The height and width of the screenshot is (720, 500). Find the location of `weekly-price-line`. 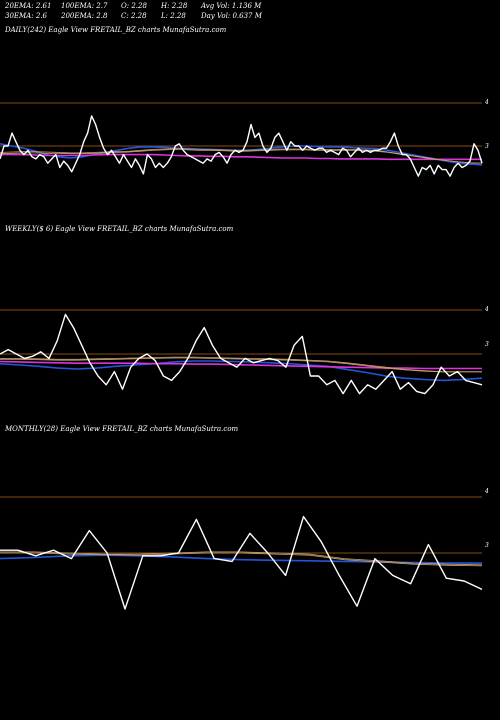

weekly-price-line is located at coordinates (241, 354).